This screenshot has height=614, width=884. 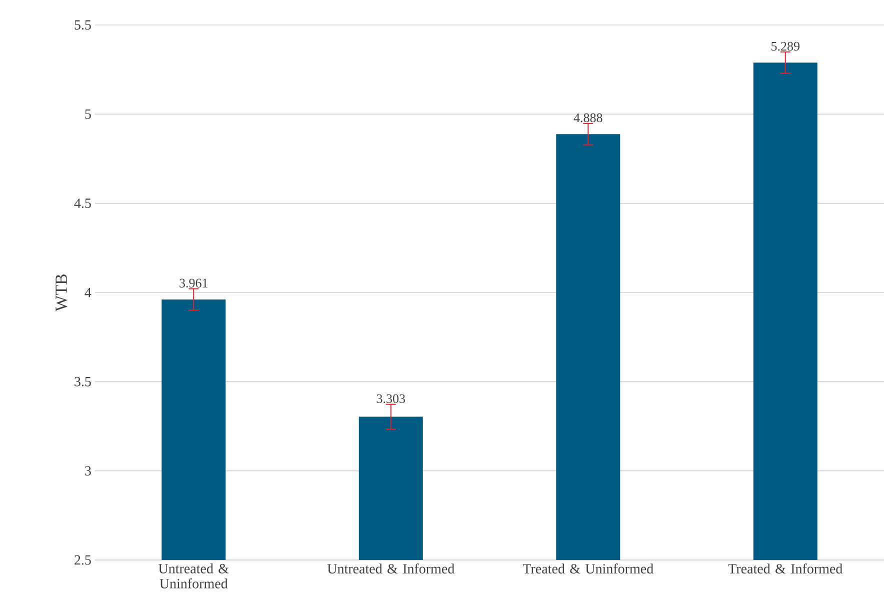 I want to click on x-tick-label: Treated & Uninformed, so click(x=588, y=569).